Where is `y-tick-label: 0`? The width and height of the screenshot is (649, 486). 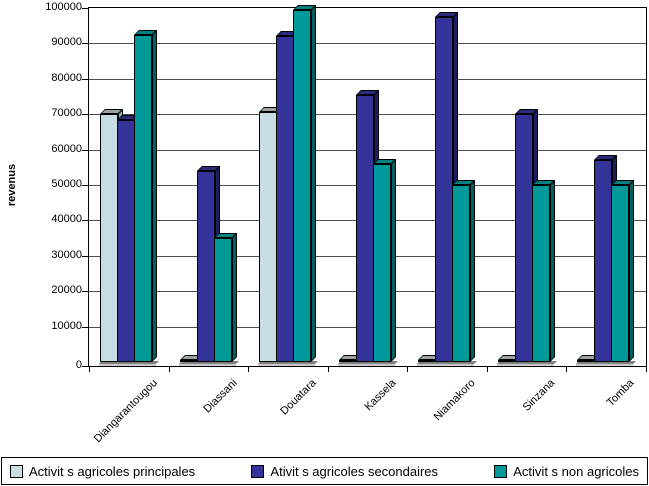 y-tick-label: 0 is located at coordinates (78, 365).